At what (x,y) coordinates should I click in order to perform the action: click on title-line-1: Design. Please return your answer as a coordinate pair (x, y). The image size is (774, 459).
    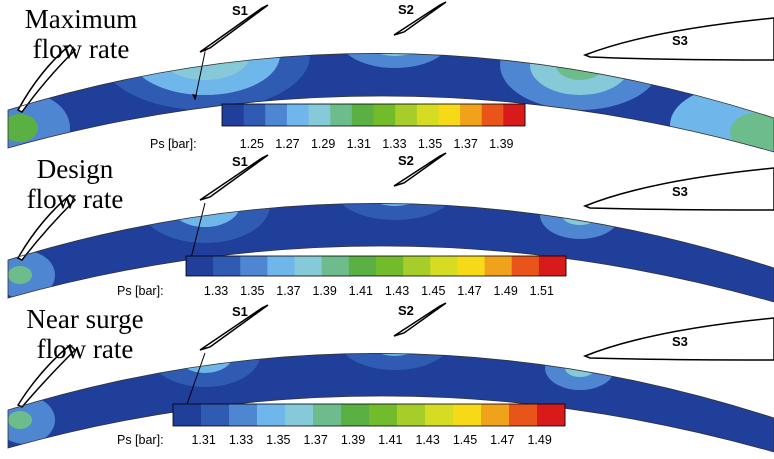
    Looking at the image, I should click on (75, 169).